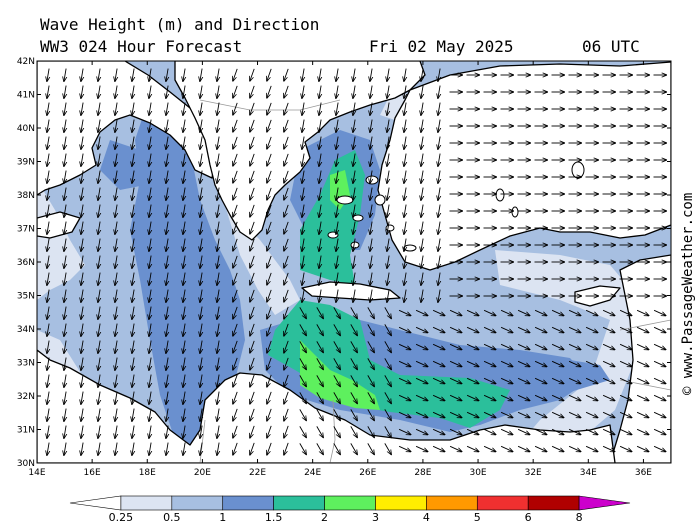 This screenshot has width=700, height=525. Describe the element at coordinates (121, 517) in the screenshot. I see `legend-label: 0.25` at that location.